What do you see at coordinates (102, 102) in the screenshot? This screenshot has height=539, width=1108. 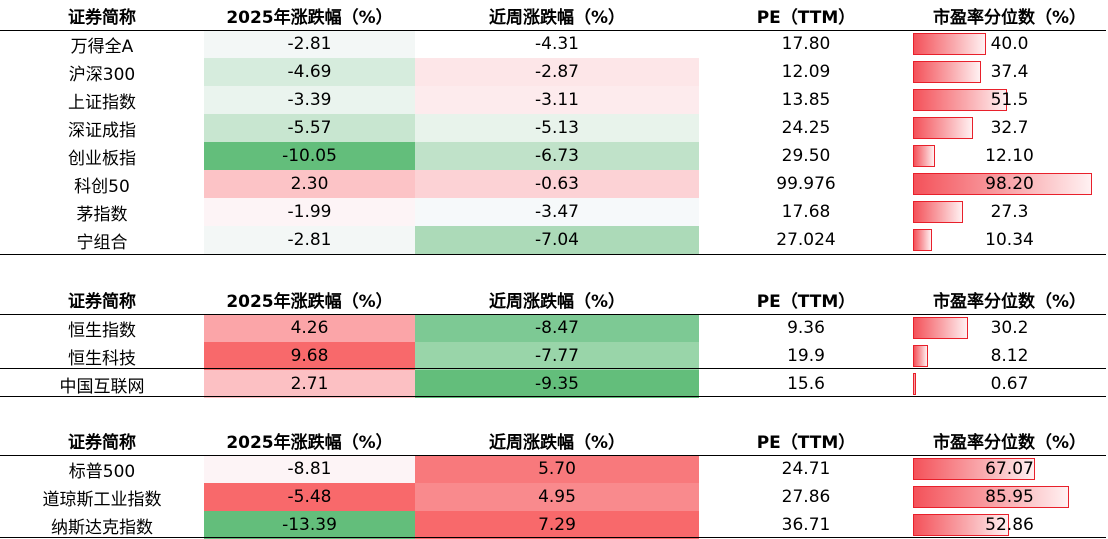 I see `security-name-cell: 上证指数` at bounding box center [102, 102].